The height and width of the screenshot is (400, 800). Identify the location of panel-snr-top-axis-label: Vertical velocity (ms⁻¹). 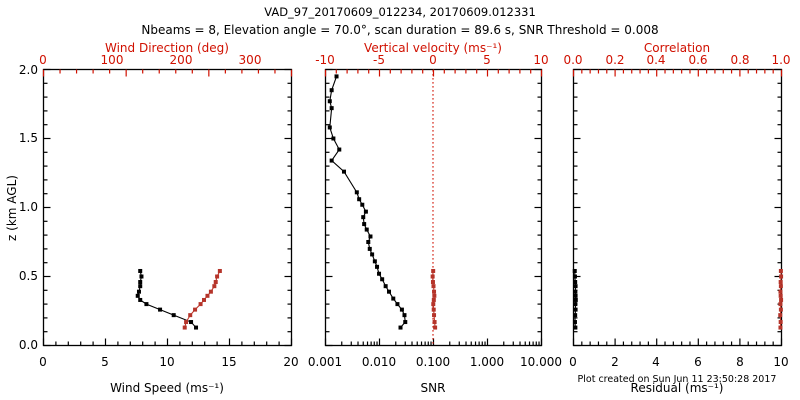
(433, 48).